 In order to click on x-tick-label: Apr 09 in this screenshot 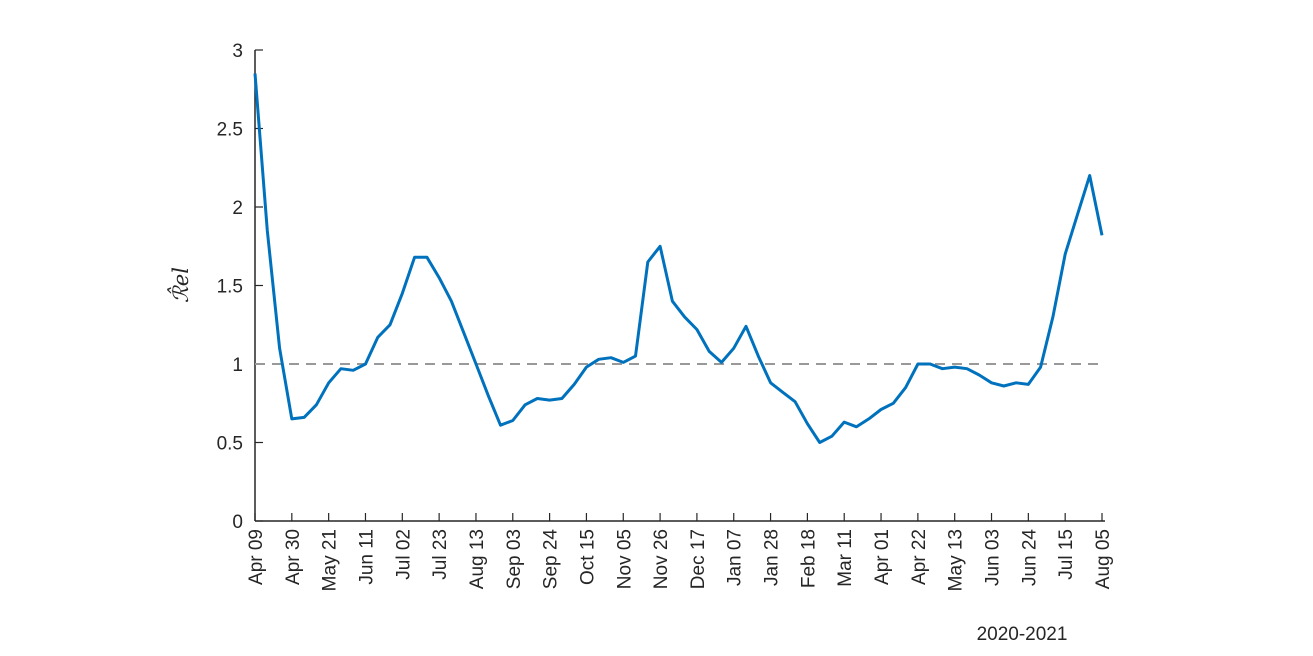, I will do `click(256, 557)`.